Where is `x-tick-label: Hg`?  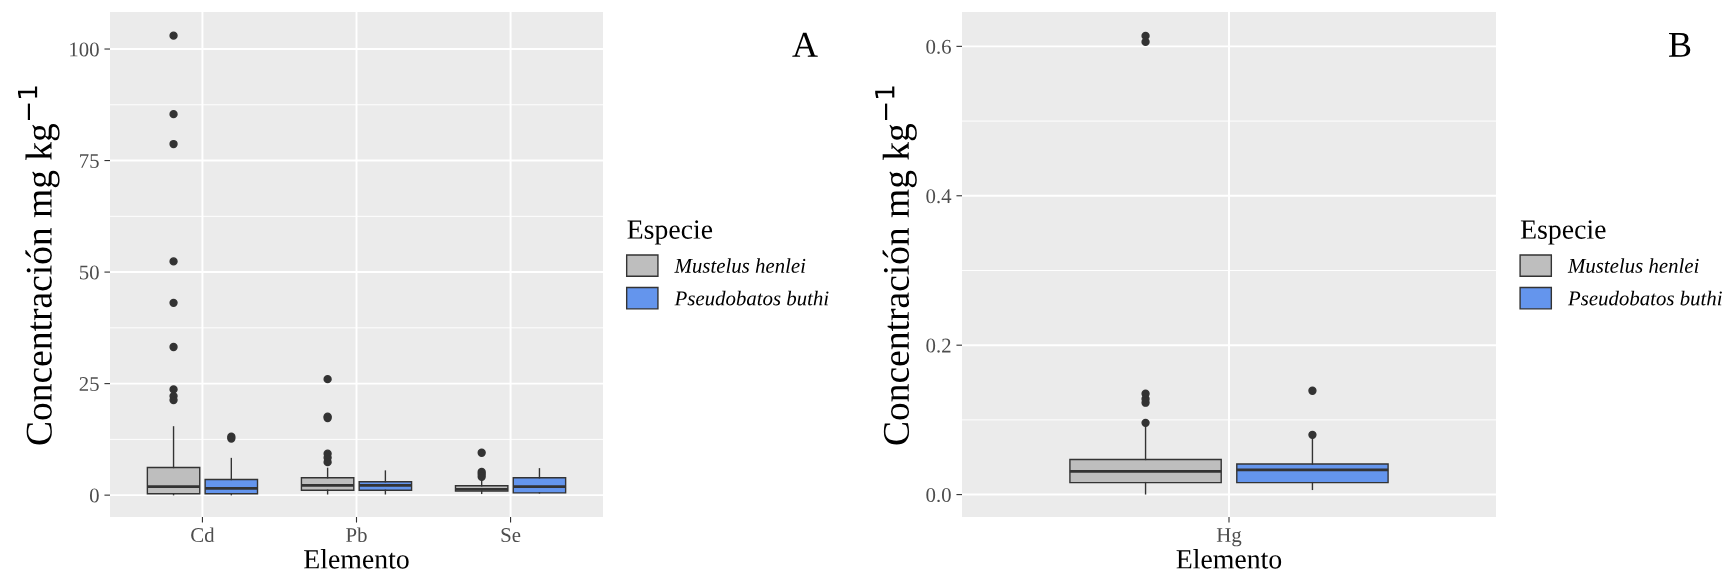
x-tick-label: Hg is located at coordinates (1229, 537).